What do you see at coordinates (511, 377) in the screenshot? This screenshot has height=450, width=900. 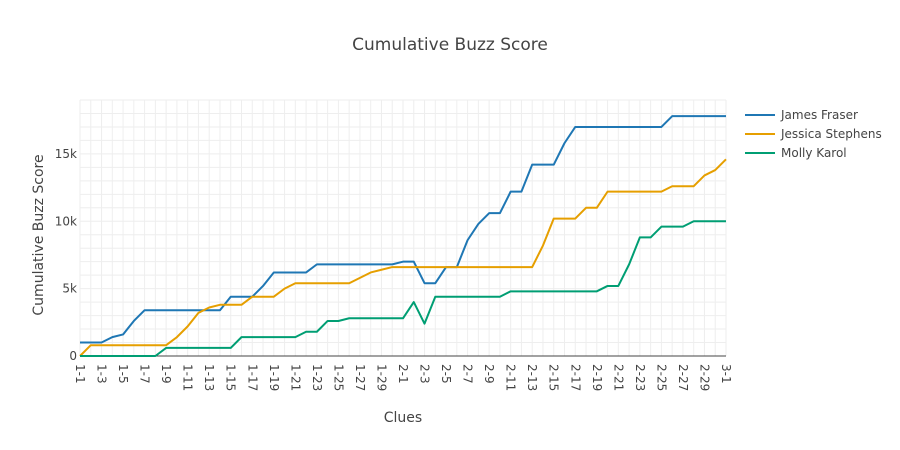 I see `x-tick-label: 2-11` at bounding box center [511, 377].